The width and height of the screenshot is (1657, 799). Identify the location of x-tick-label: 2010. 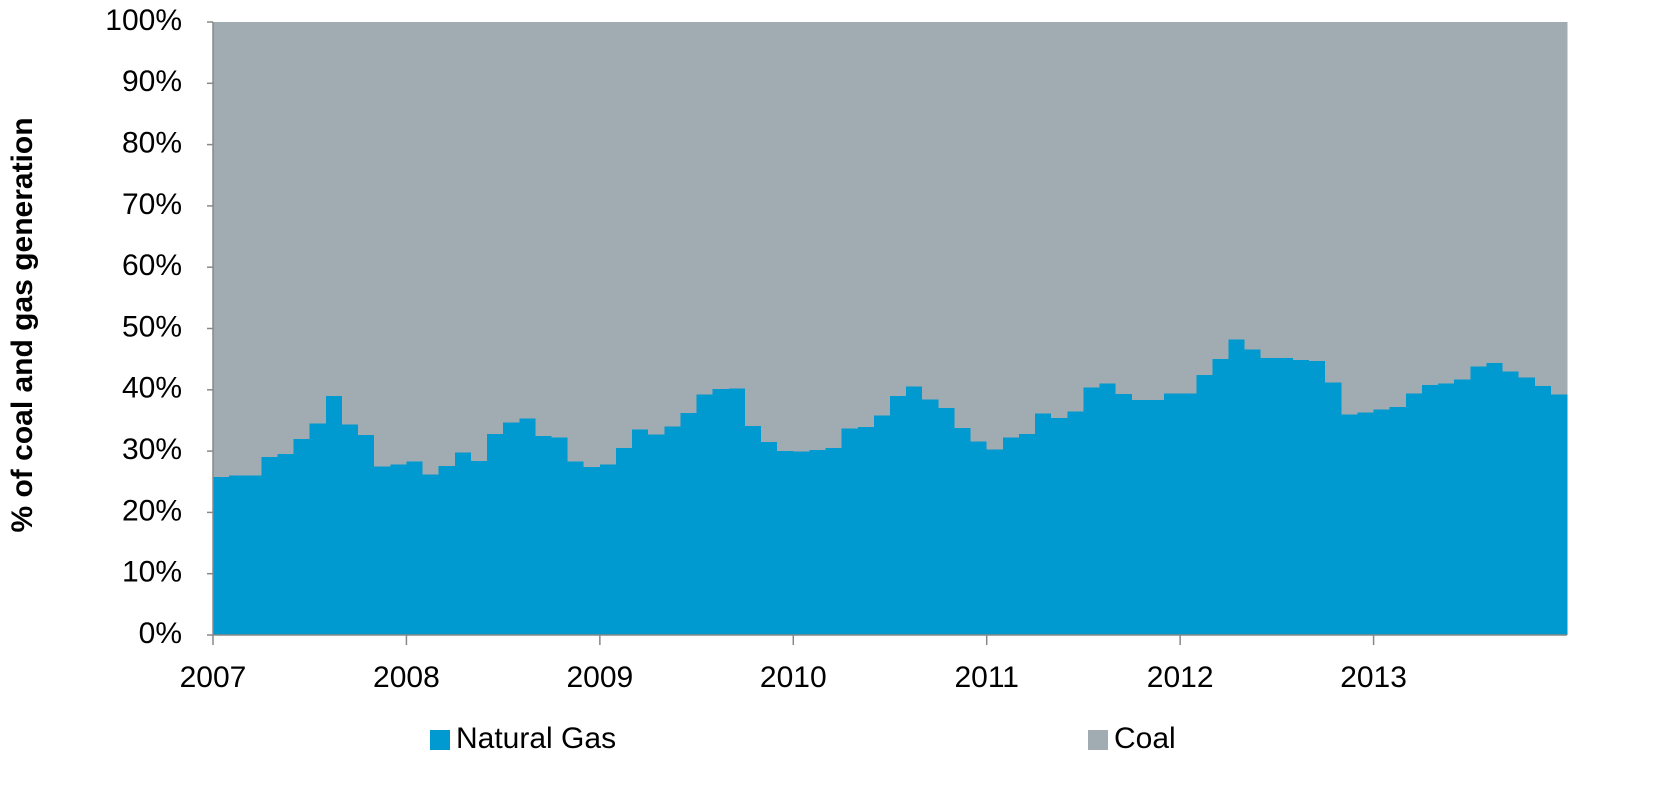
(793, 677).